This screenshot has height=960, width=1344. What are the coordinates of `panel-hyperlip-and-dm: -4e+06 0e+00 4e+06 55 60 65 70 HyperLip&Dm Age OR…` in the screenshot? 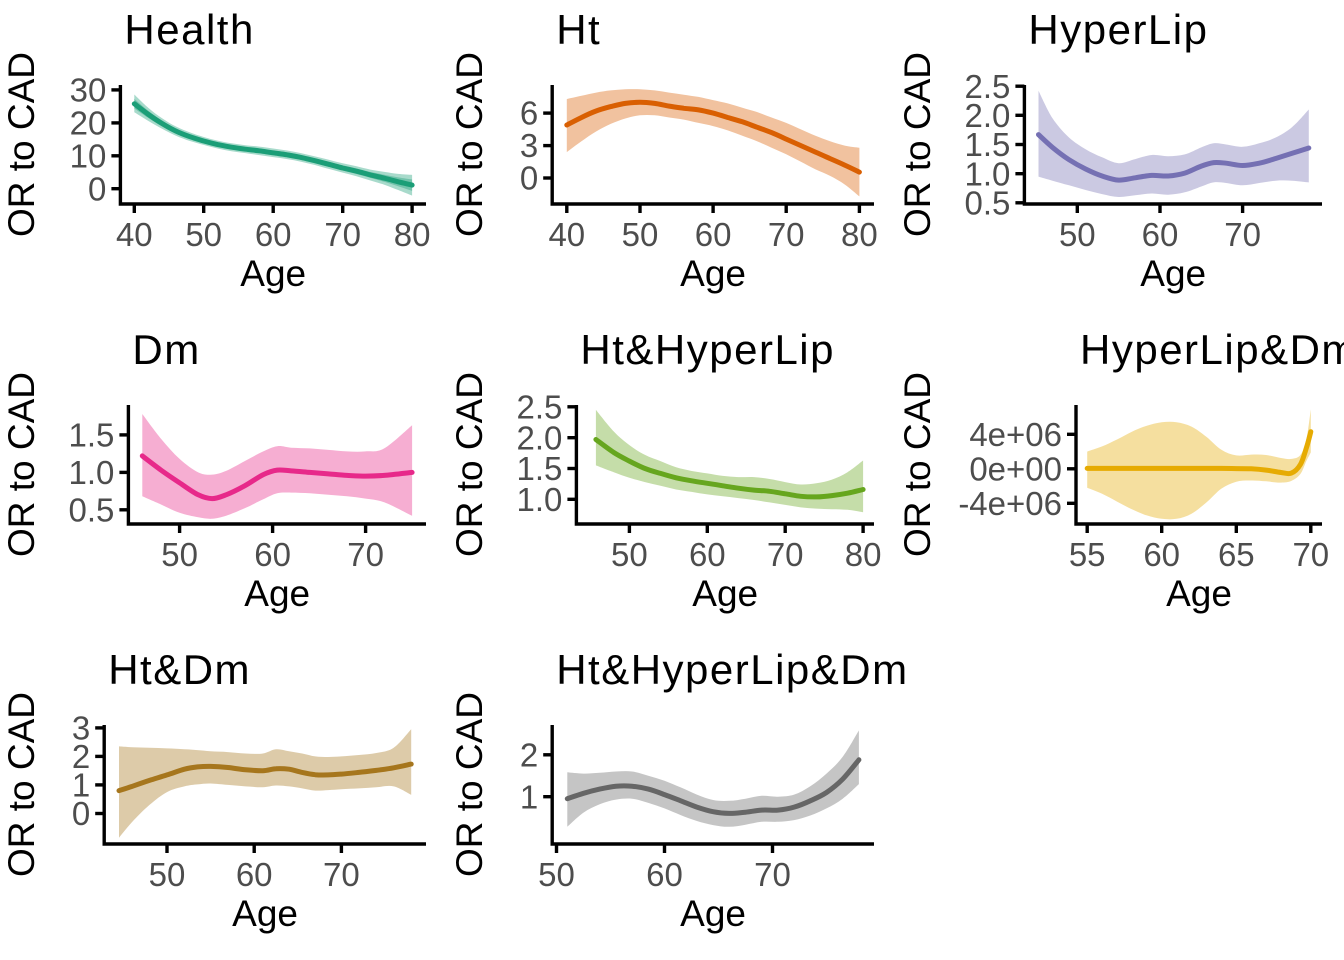 It's located at (1120, 480).